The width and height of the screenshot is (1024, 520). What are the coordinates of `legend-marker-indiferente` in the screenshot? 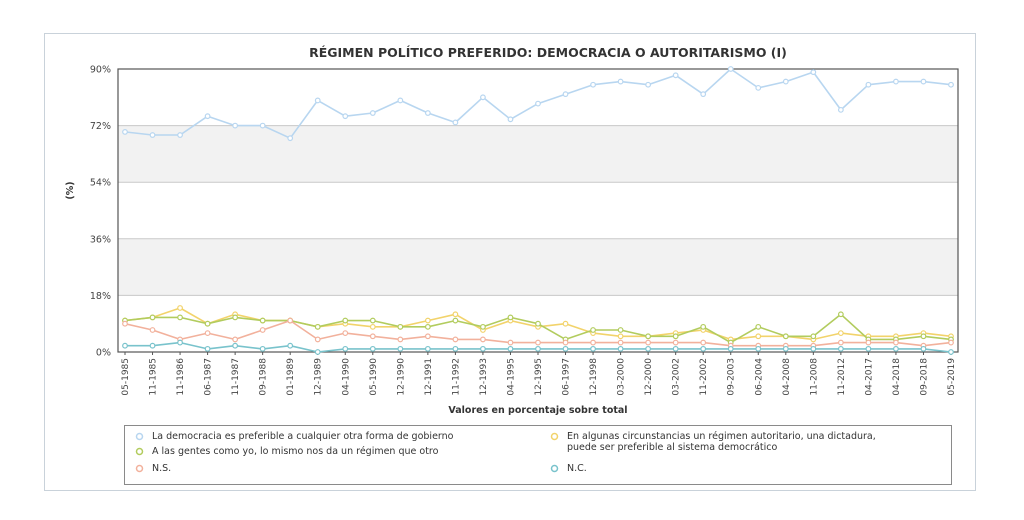 It's located at (139, 451).